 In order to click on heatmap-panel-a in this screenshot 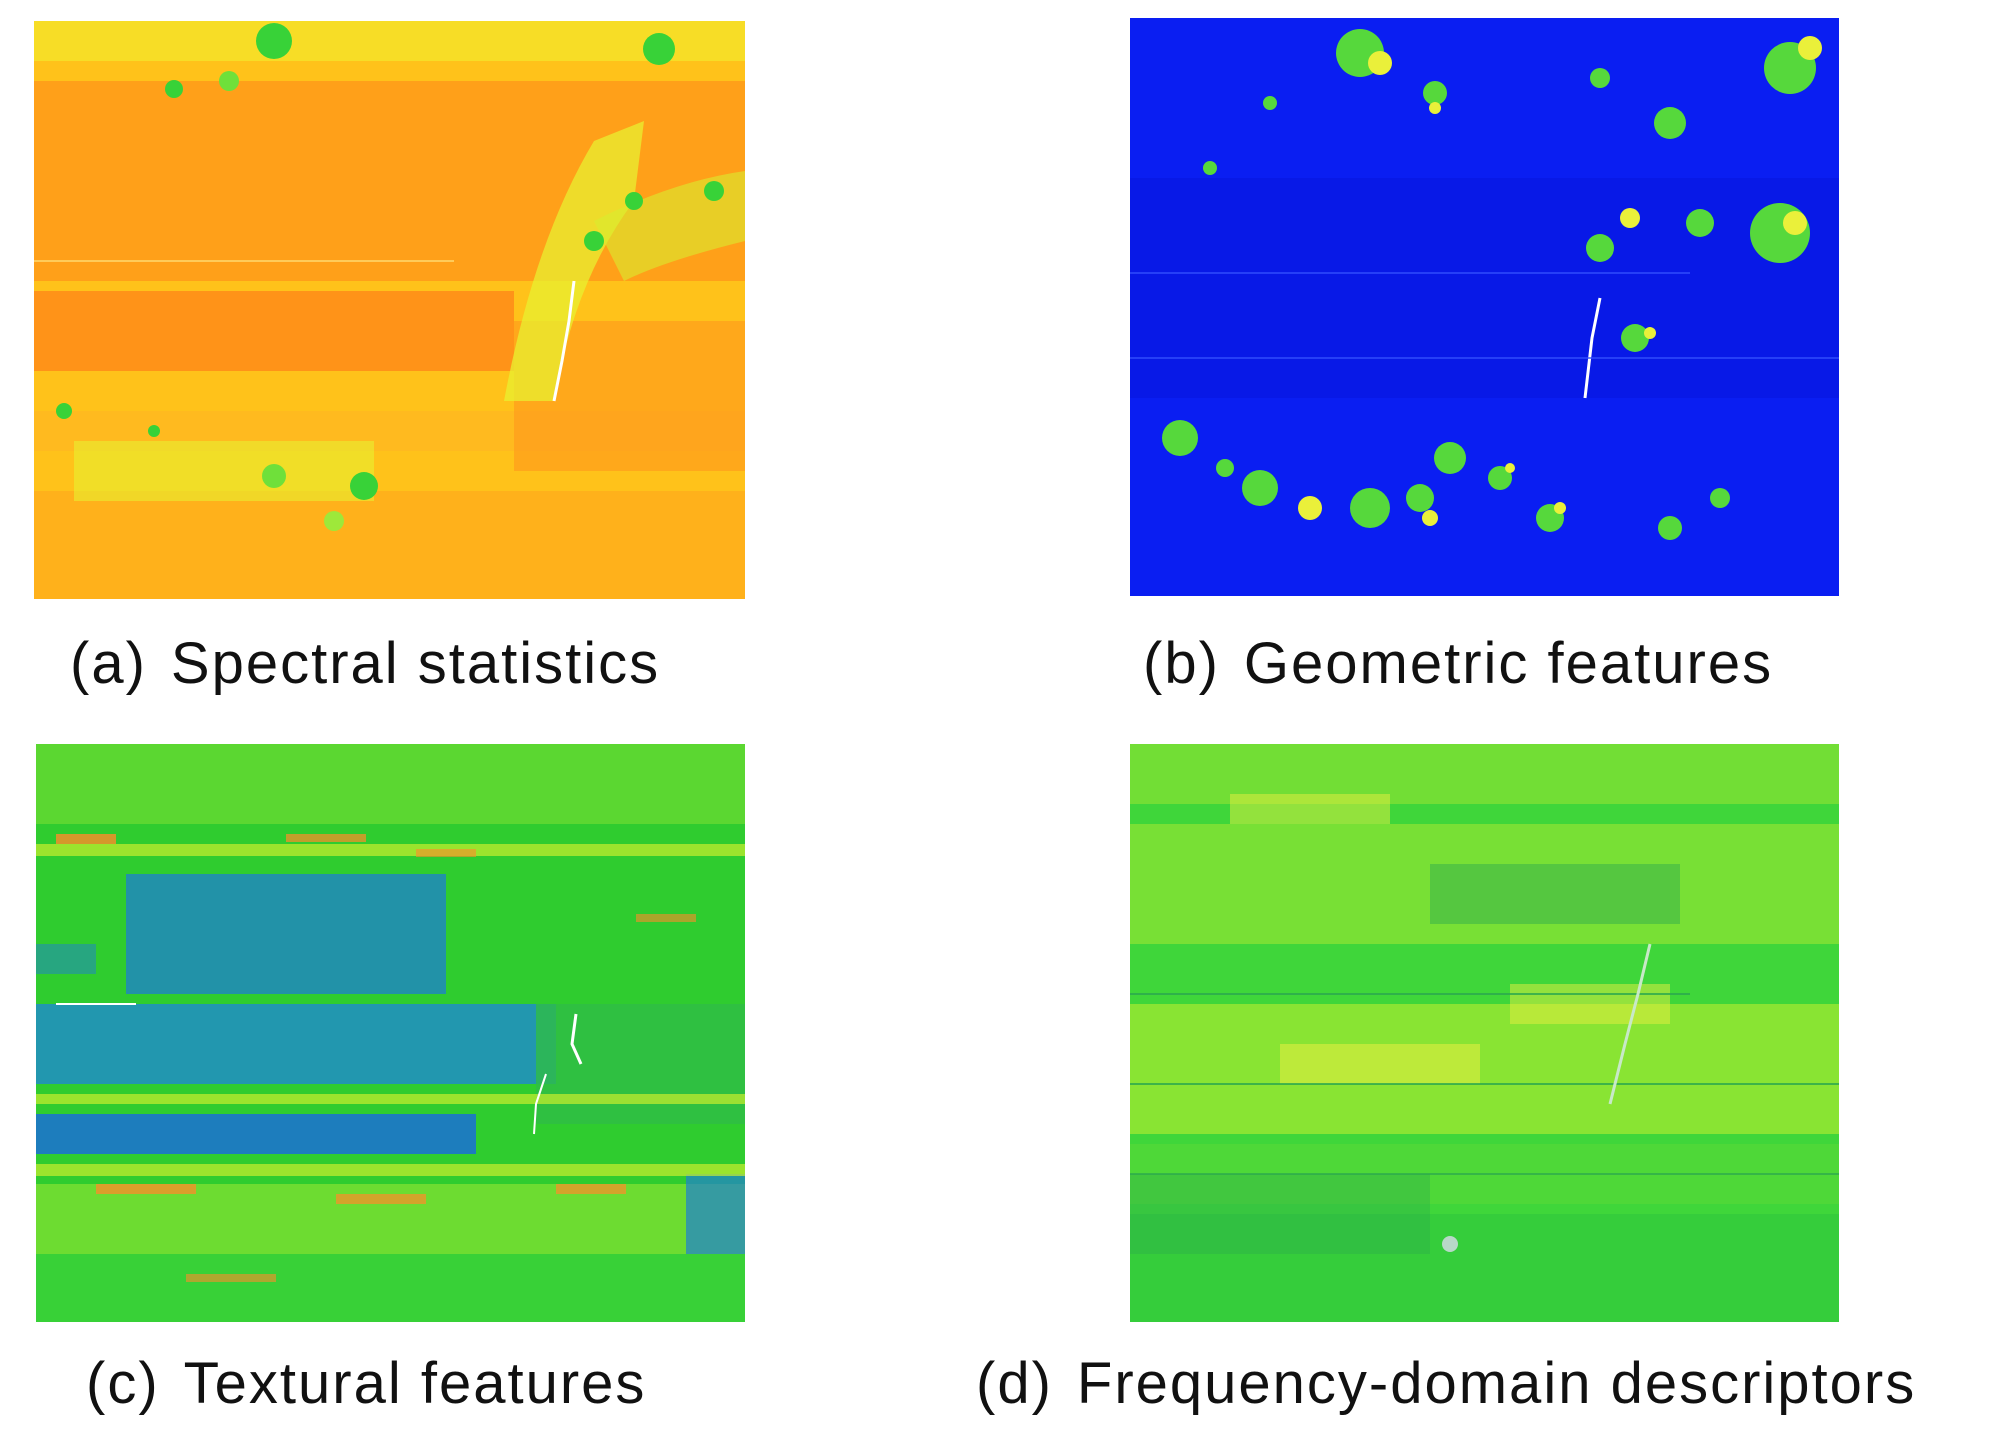, I will do `click(389, 310)`.